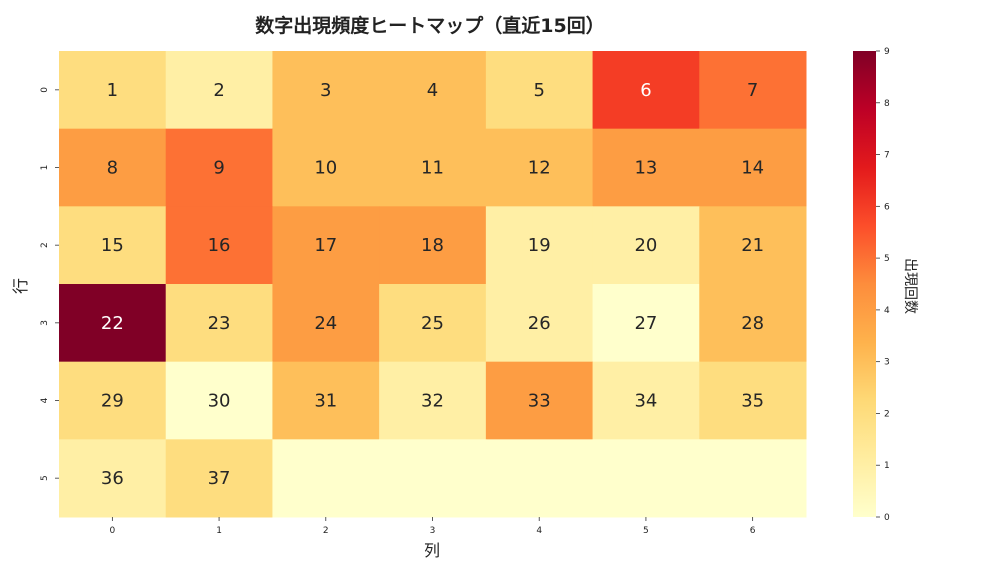  I want to click on colorbar-tick-label: 8, so click(887, 104).